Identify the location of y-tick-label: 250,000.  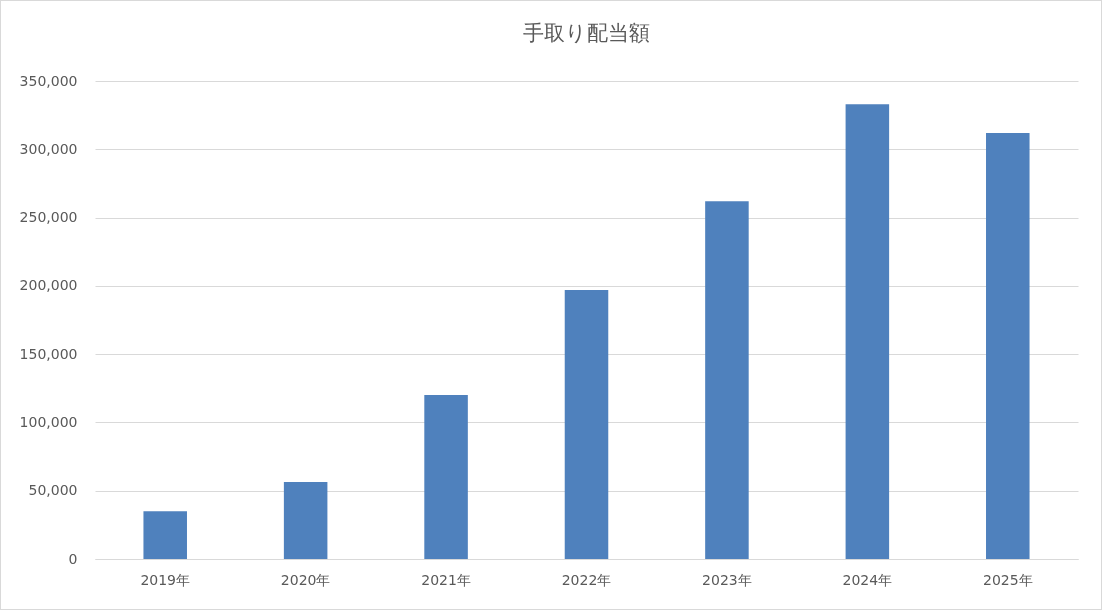
(48, 217).